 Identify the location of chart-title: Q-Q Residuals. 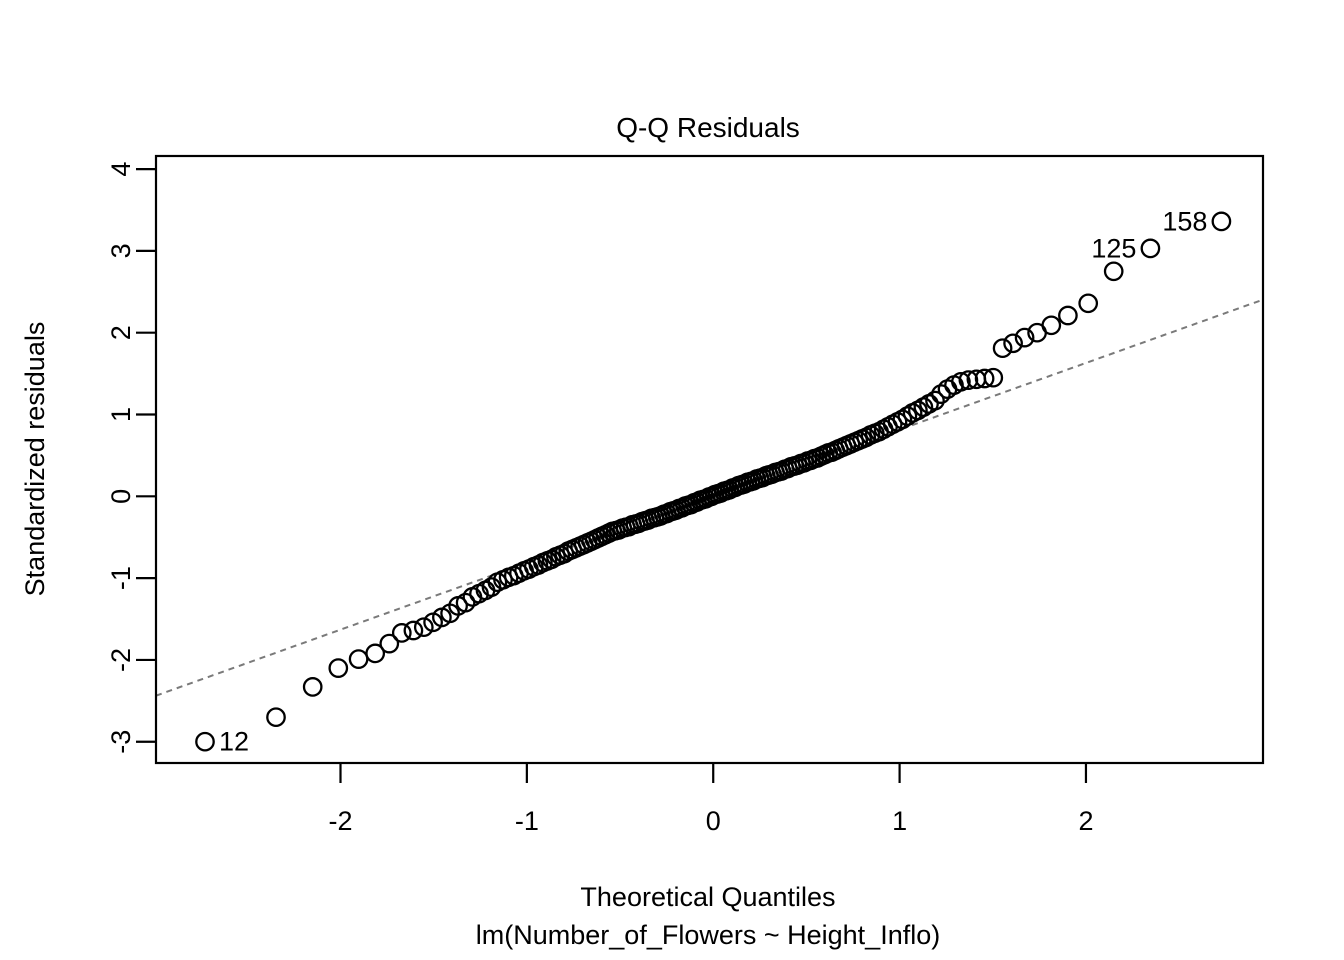
(708, 127).